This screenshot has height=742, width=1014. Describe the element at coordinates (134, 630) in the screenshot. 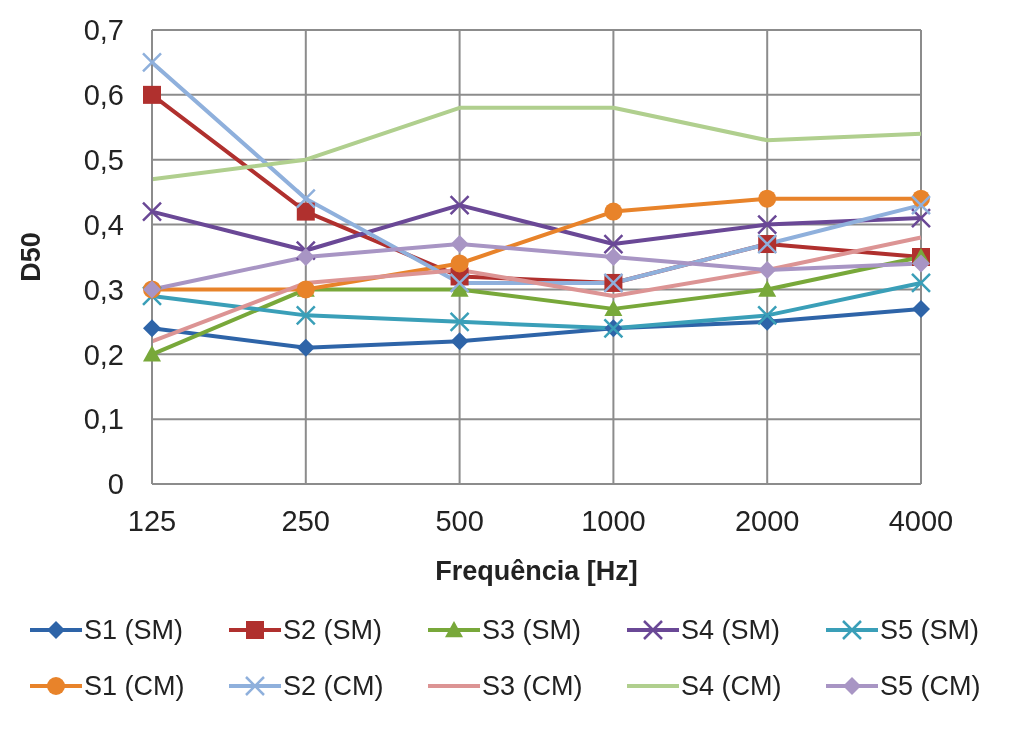

I see `legend-label: S1 (SM)` at that location.